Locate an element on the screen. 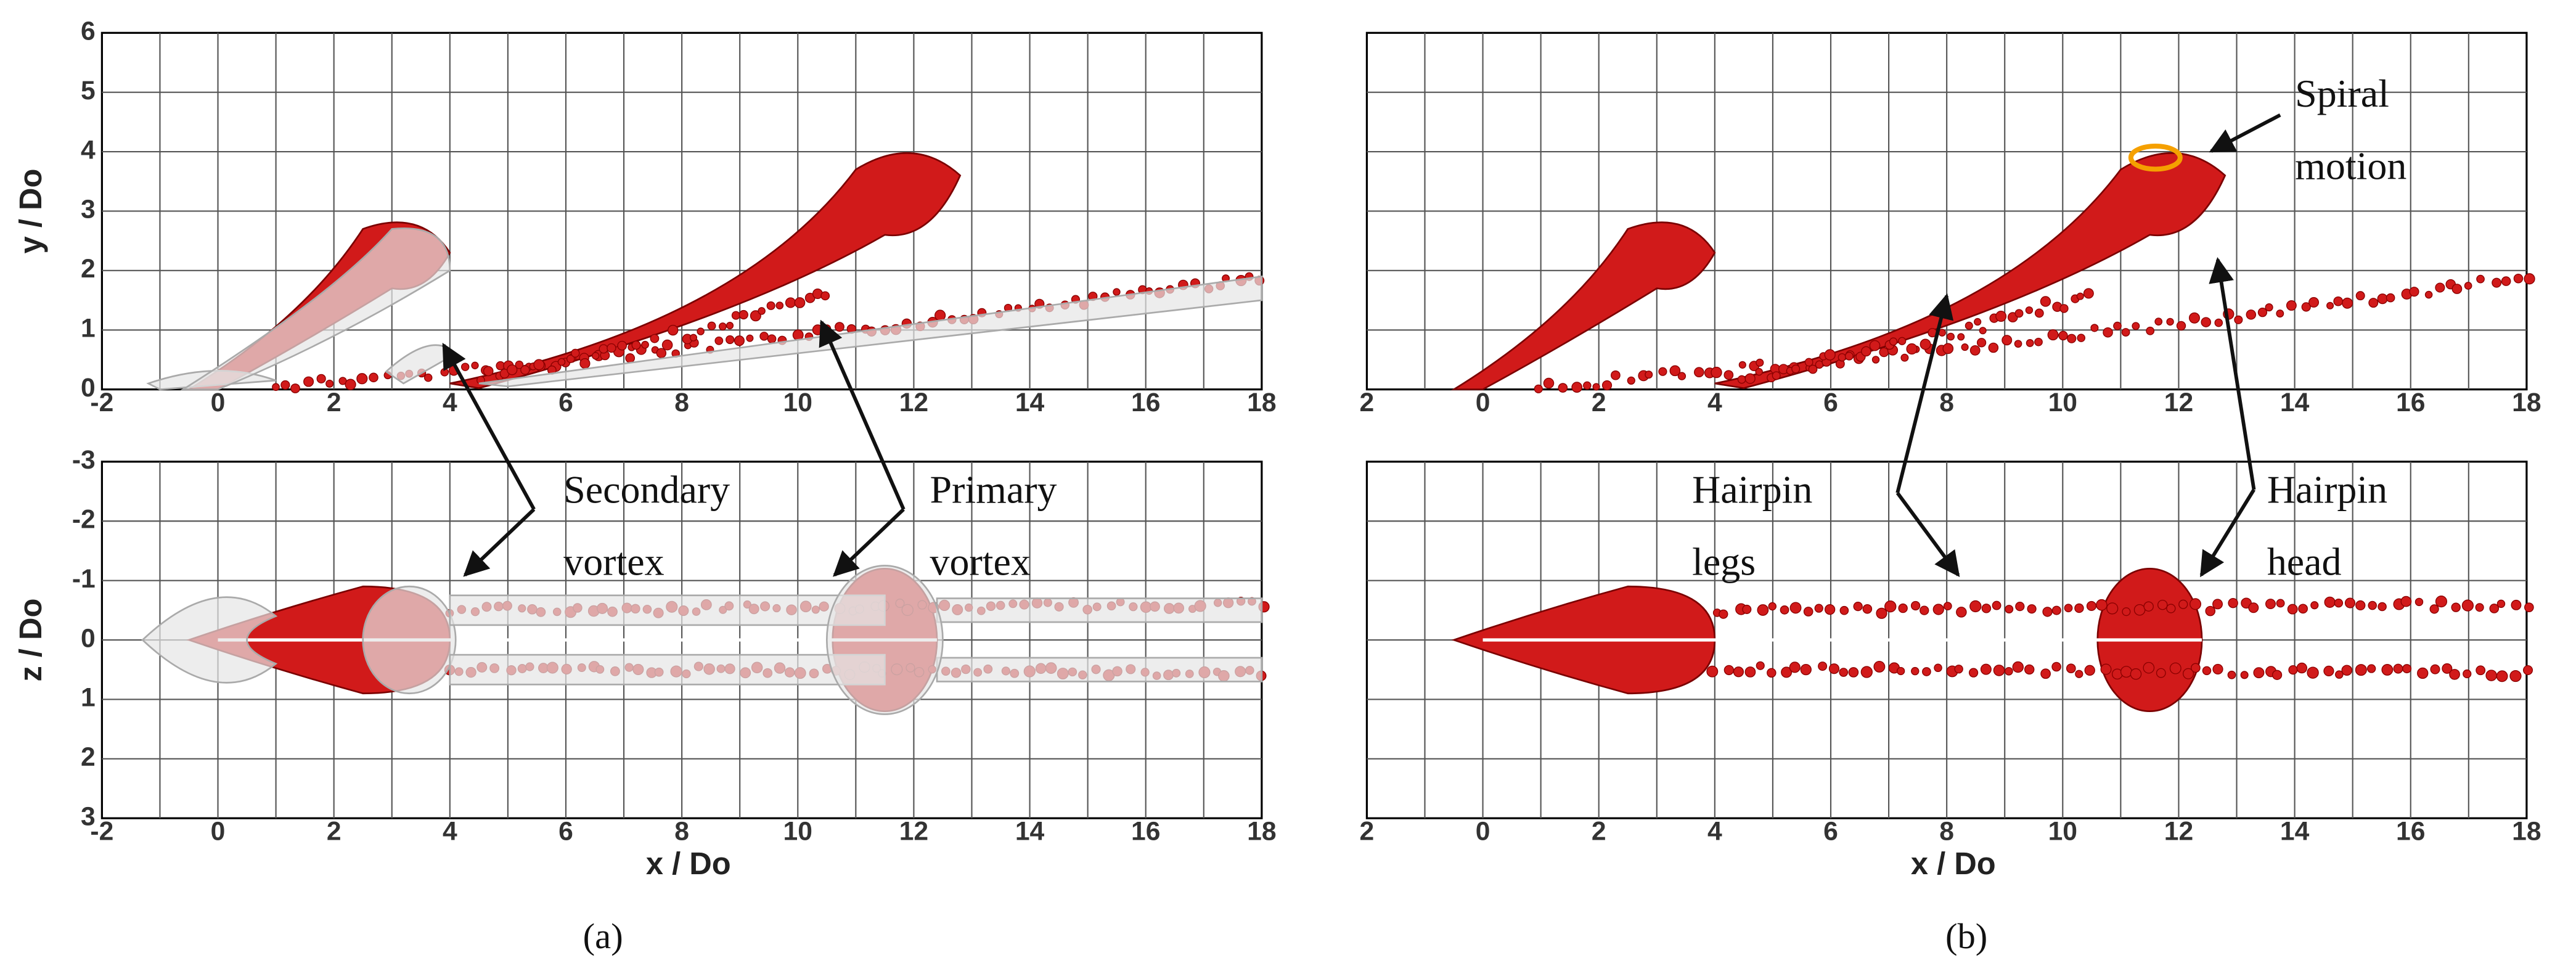 The image size is (2576, 971). x-tick-label: 0 is located at coordinates (218, 403).